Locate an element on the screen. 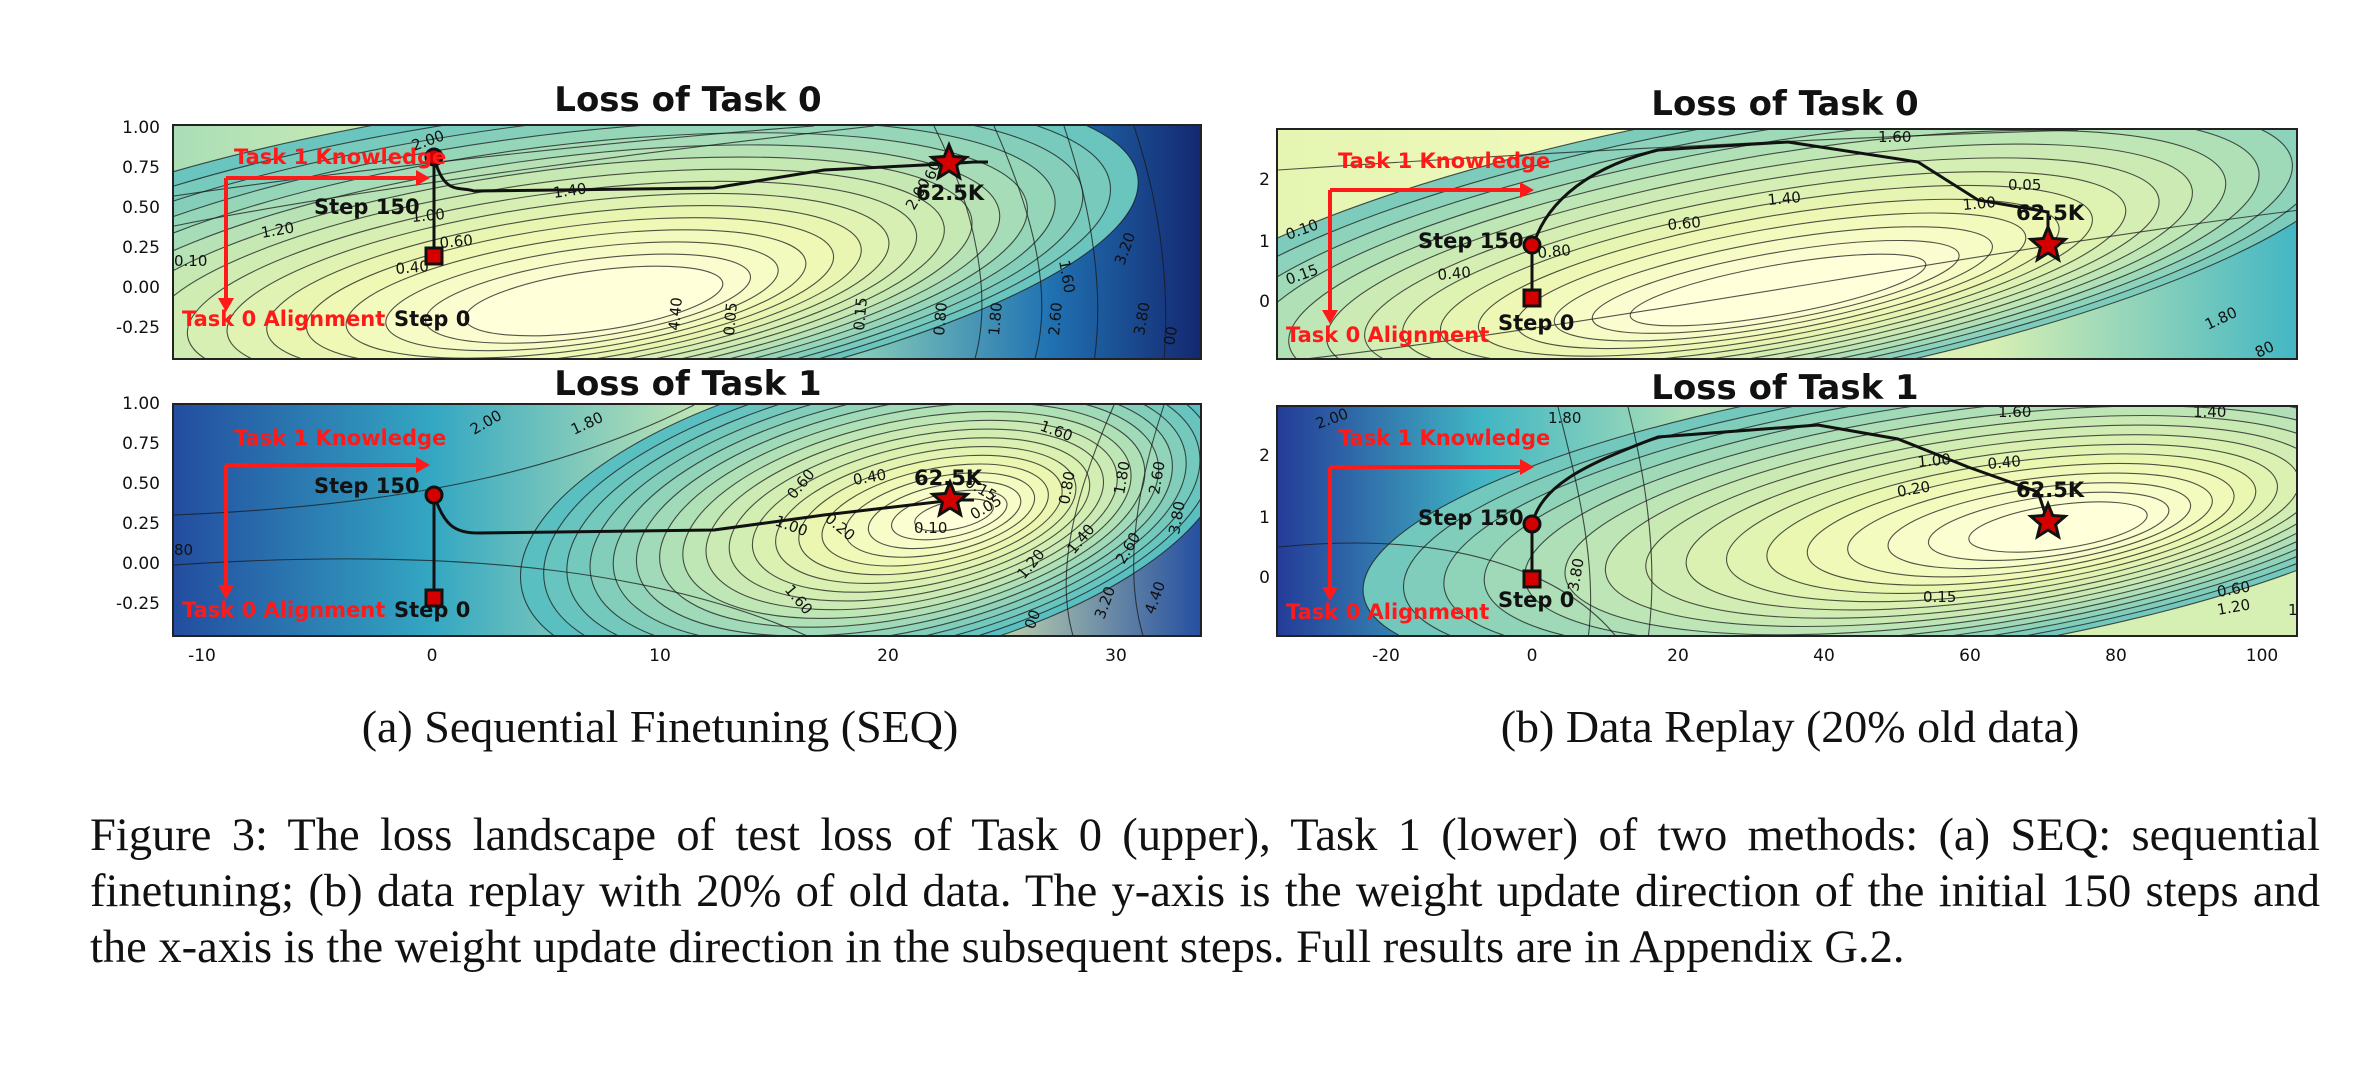 This screenshot has width=2358, height=1075. ytick: 1 is located at coordinates (1264, 518).